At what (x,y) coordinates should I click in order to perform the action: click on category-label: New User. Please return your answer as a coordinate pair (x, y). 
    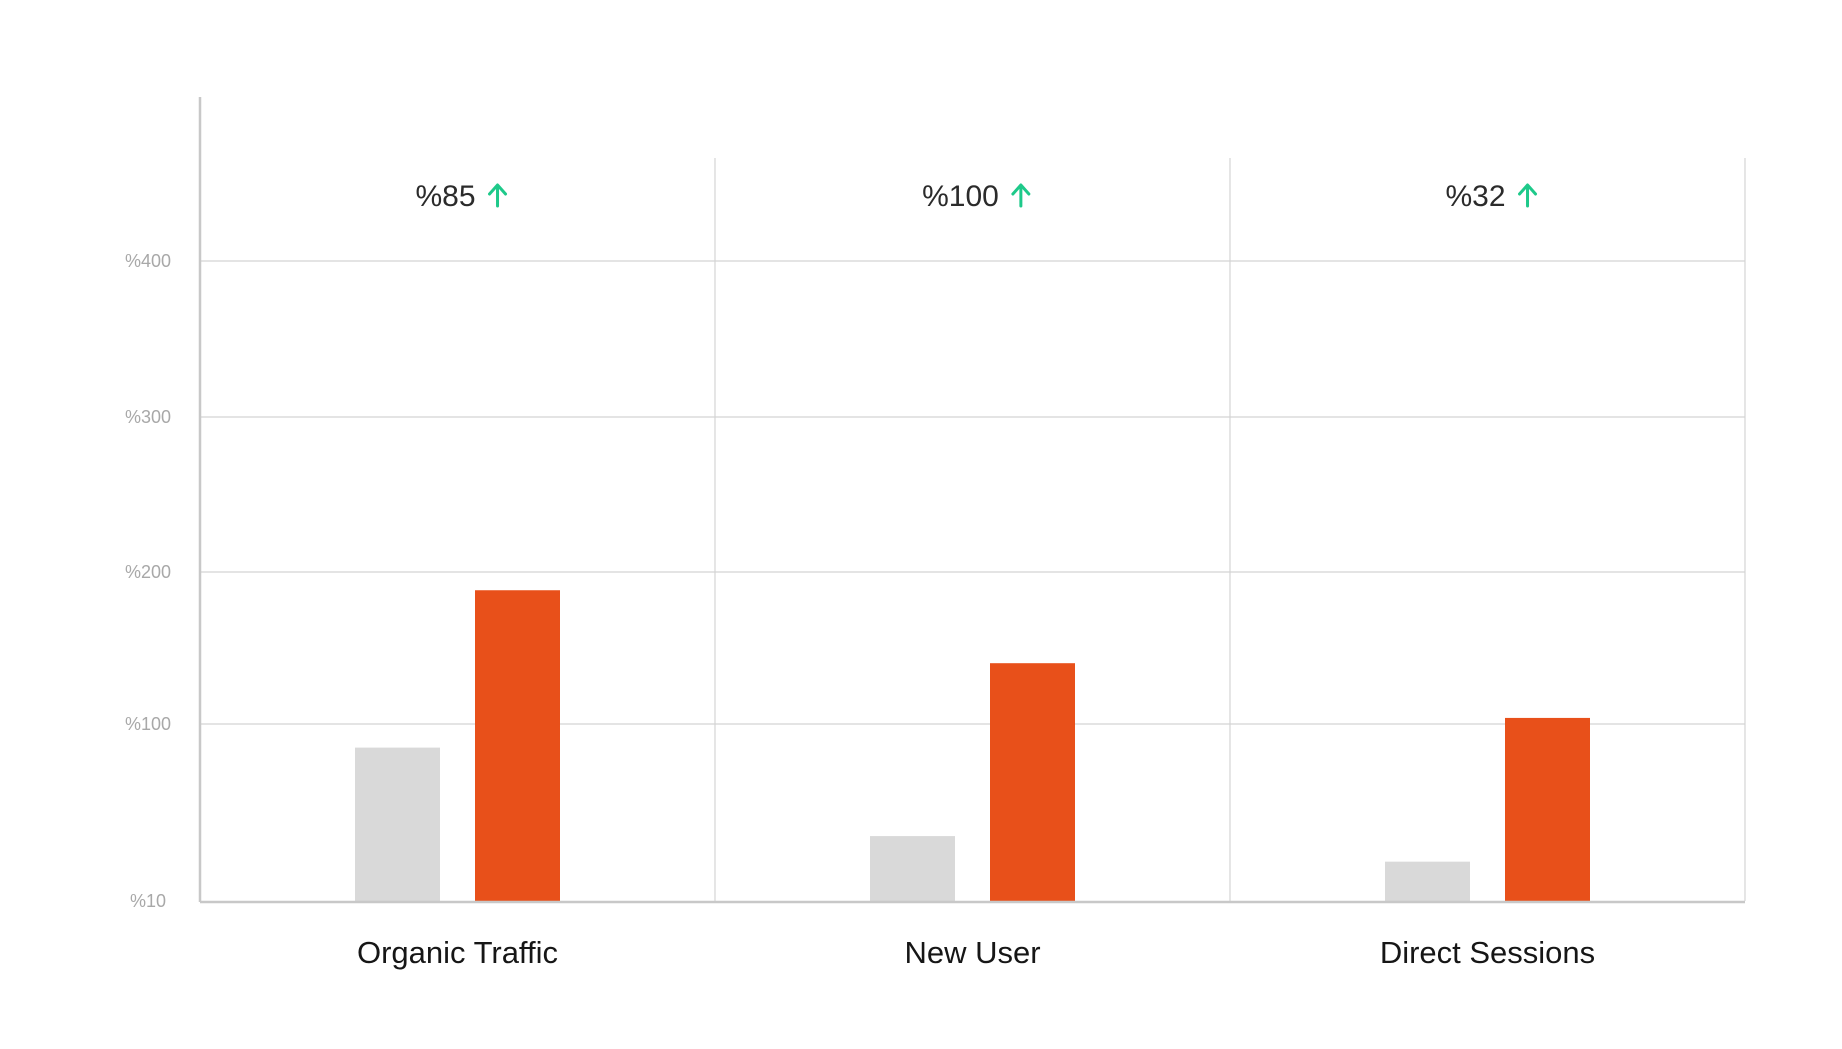
    Looking at the image, I should click on (972, 952).